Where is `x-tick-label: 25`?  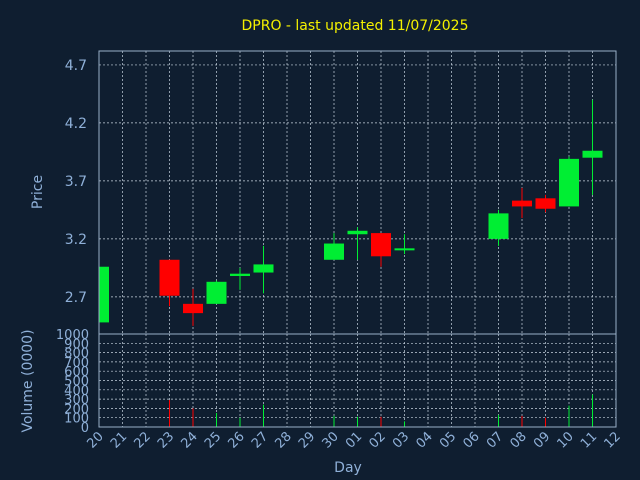
x-tick-label: 25 is located at coordinates (213, 440).